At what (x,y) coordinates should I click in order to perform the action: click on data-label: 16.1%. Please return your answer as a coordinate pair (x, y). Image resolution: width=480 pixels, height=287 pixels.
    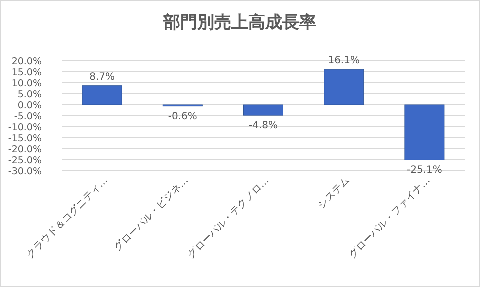
    Looking at the image, I should click on (344, 61).